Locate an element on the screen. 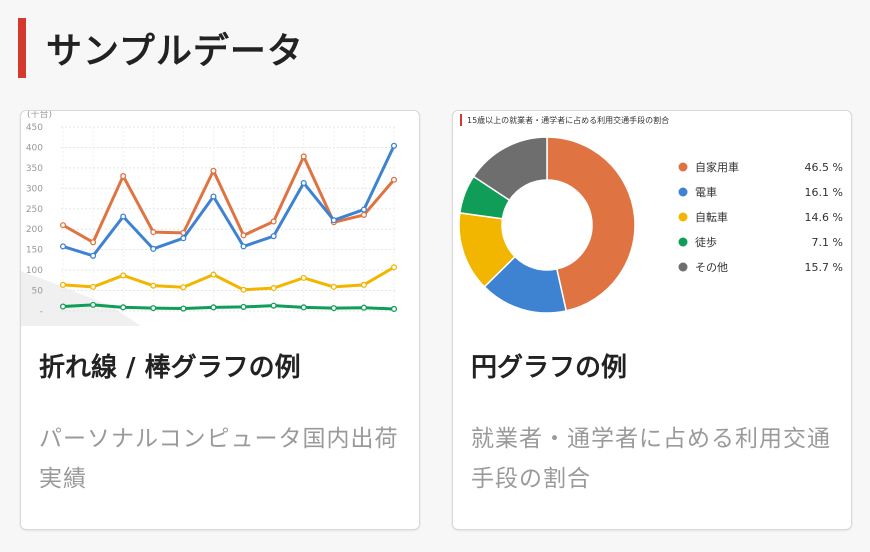 The image size is (870, 552). legend-value: 14.6 % is located at coordinates (824, 217).